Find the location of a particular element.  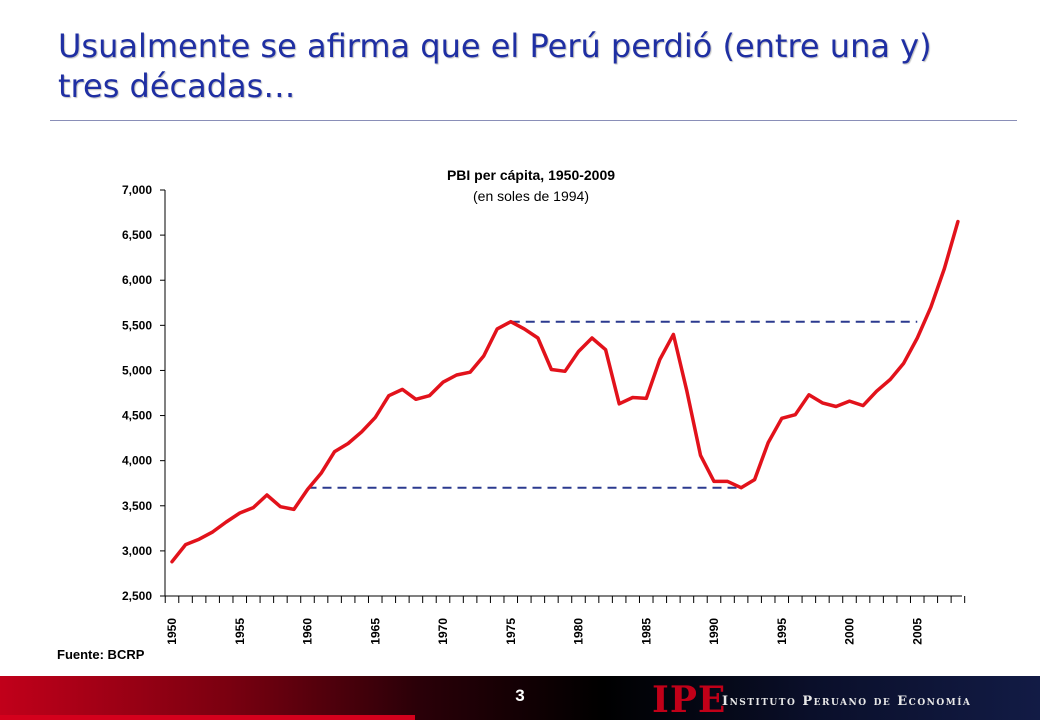

x-tick-label: 1980 is located at coordinates (579, 631).